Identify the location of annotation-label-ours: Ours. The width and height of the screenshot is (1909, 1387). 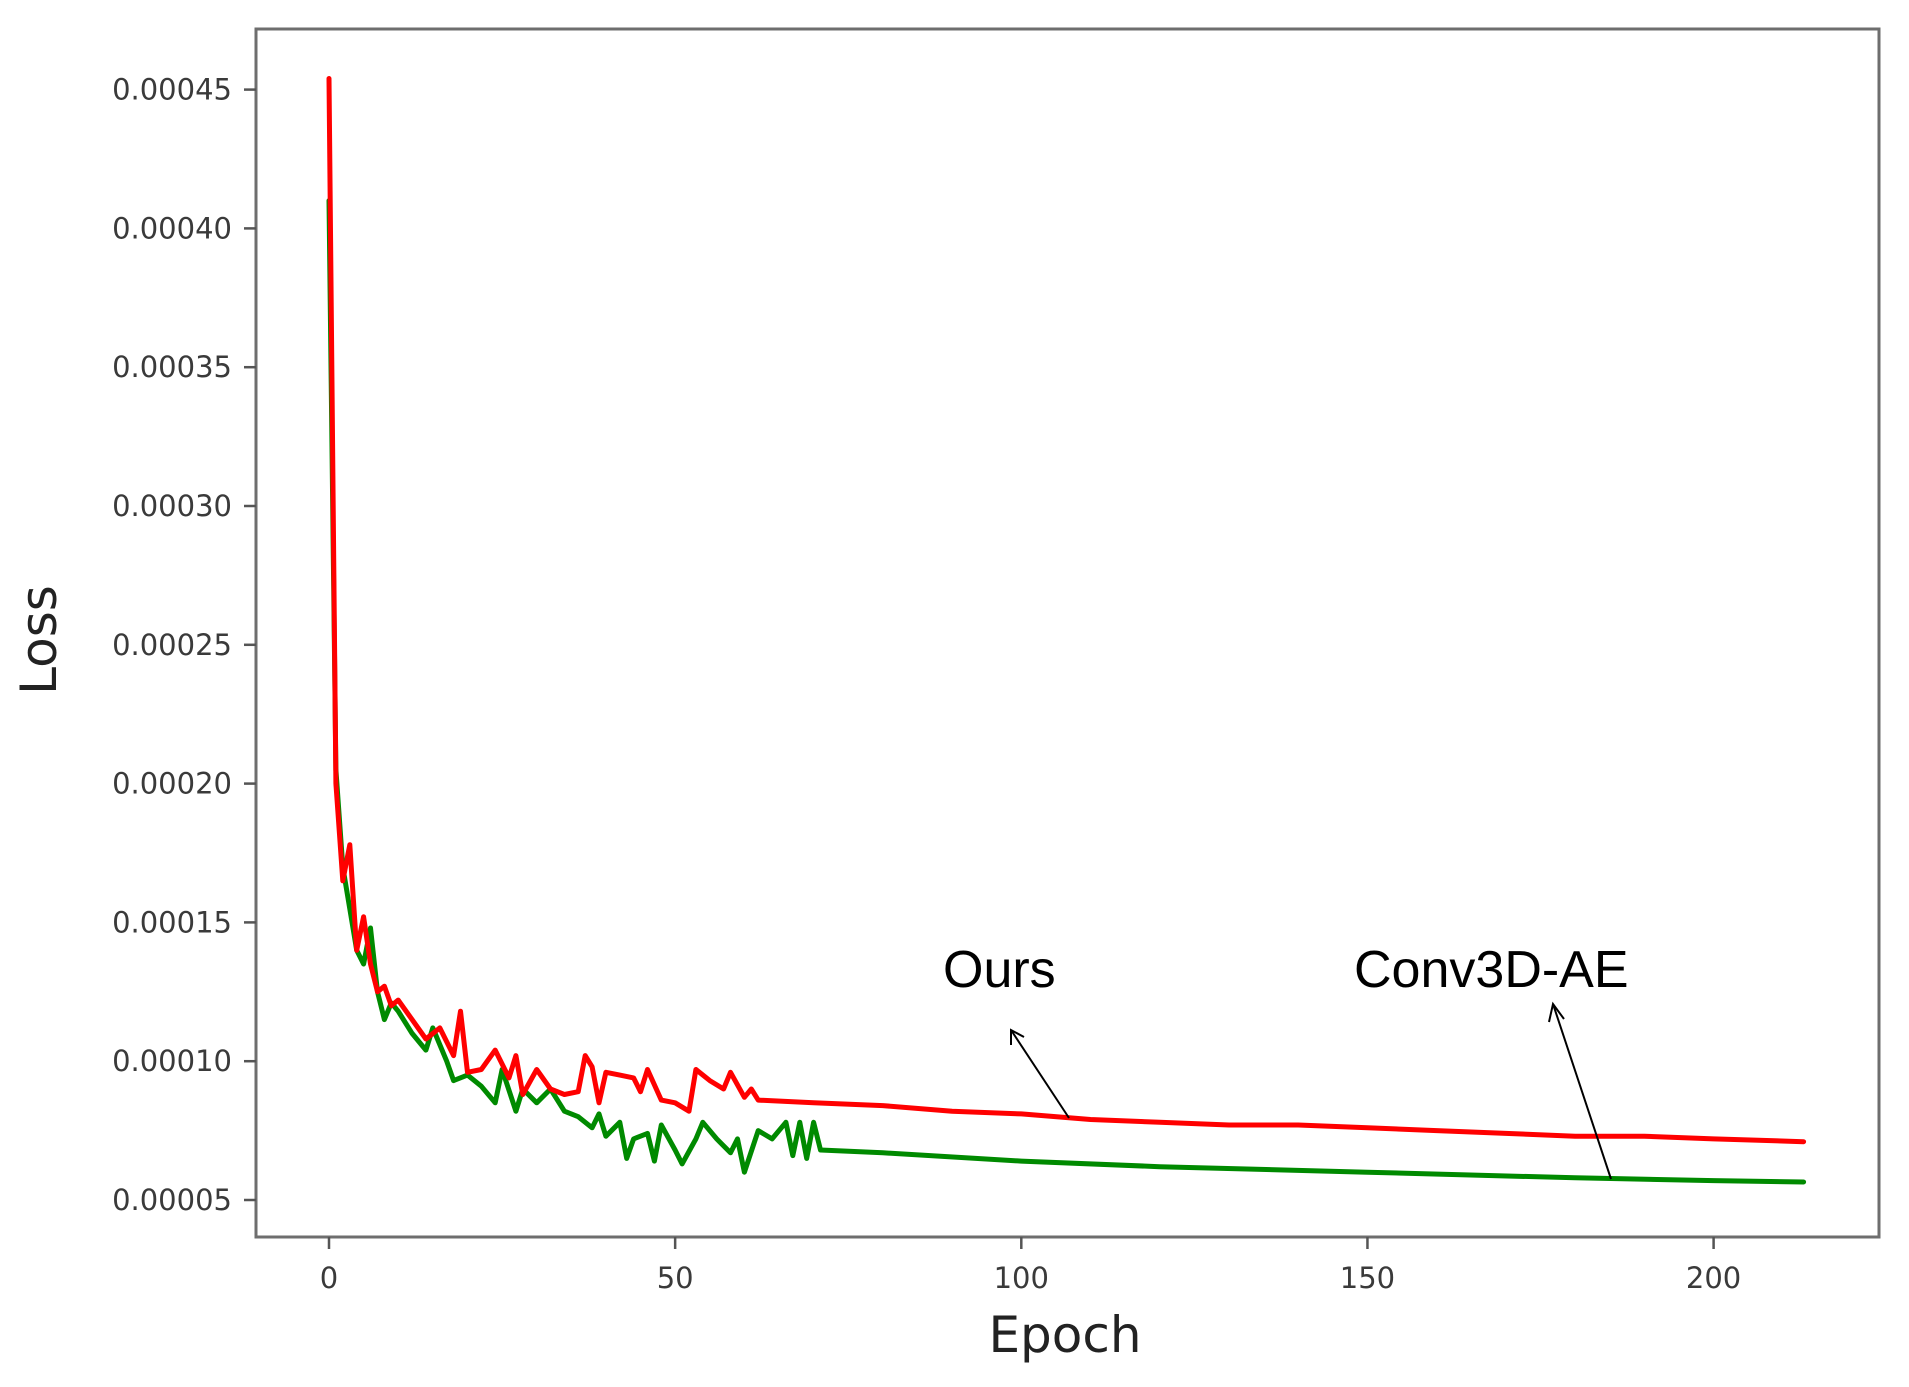
(999, 970).